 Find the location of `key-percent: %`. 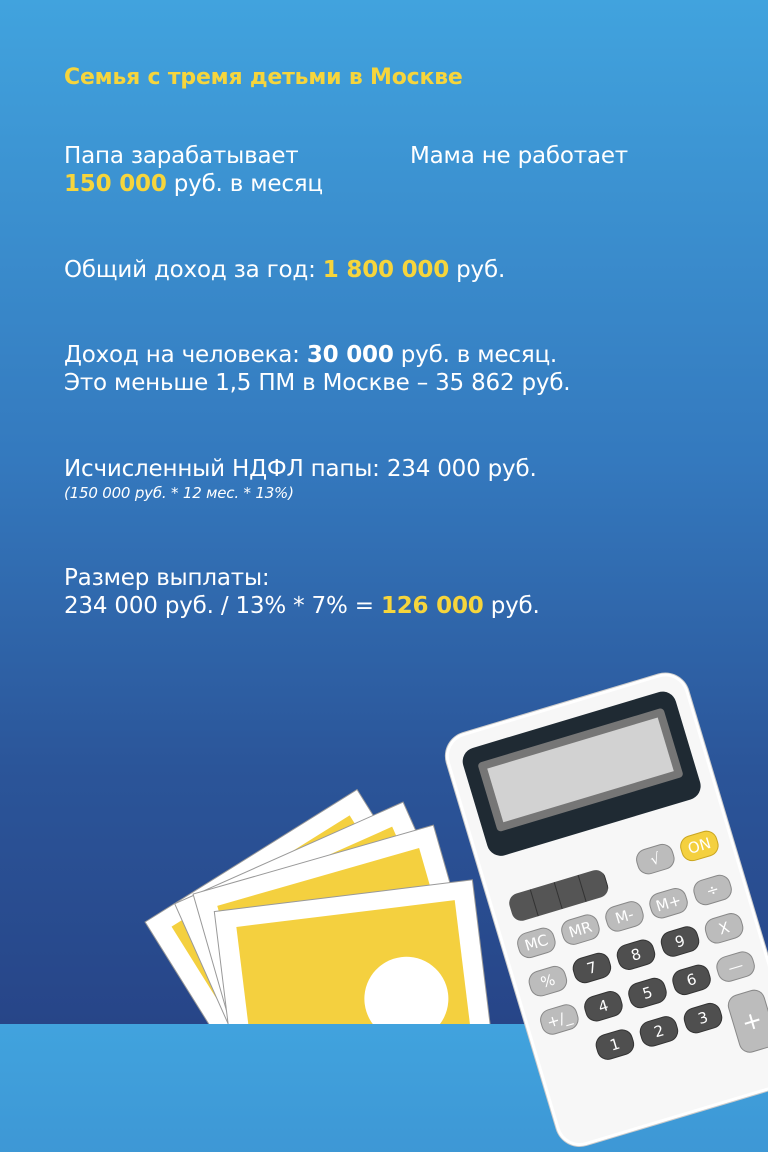

key-percent: % is located at coordinates (547, 981).